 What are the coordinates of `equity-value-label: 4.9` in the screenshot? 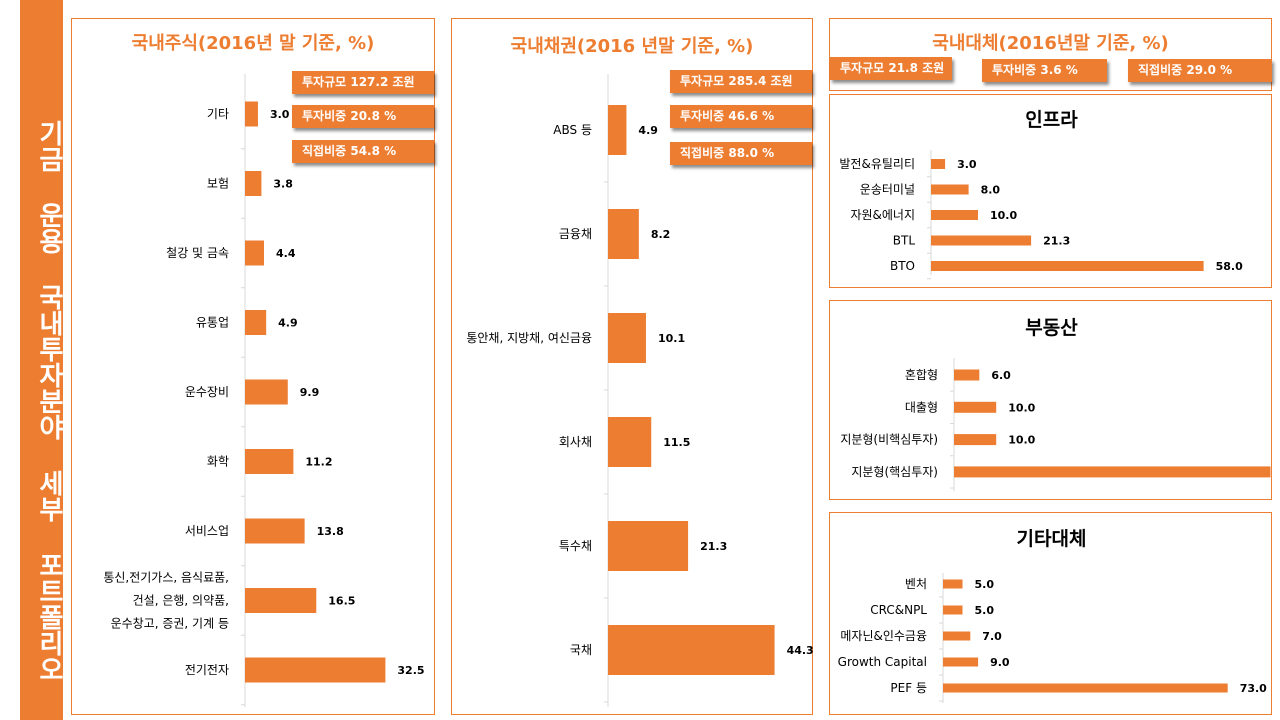 It's located at (288, 323).